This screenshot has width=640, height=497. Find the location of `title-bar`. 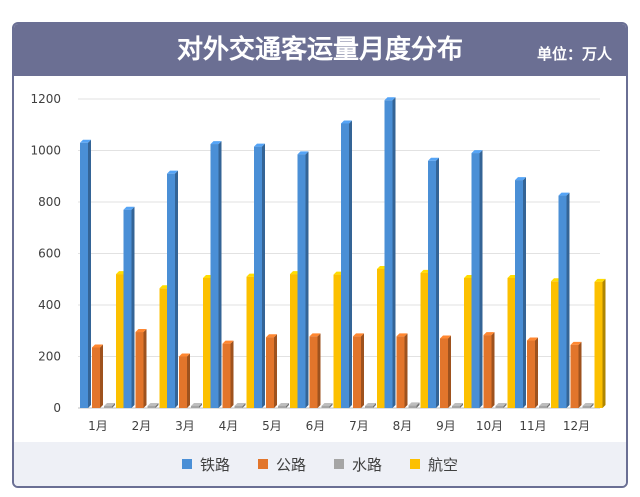

title-bar is located at coordinates (320, 50).